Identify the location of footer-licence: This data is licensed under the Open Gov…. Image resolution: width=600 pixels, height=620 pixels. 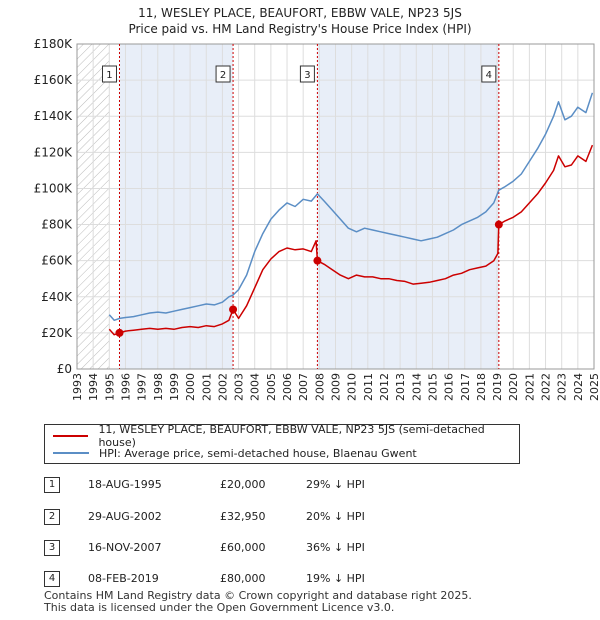
(219, 607).